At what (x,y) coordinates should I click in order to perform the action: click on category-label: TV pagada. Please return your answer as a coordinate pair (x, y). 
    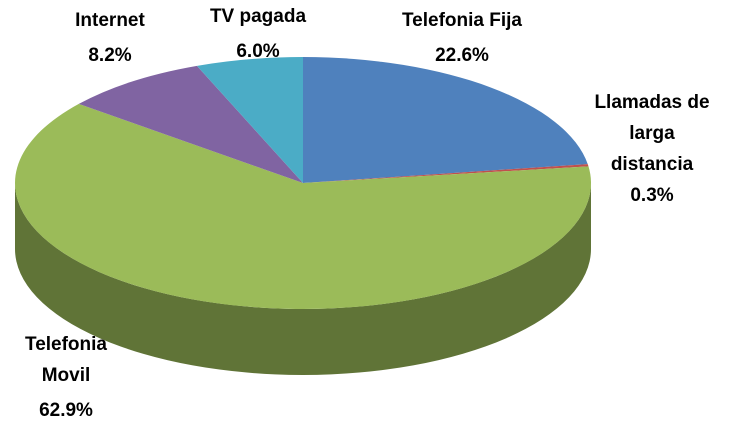
    Looking at the image, I should click on (258, 16).